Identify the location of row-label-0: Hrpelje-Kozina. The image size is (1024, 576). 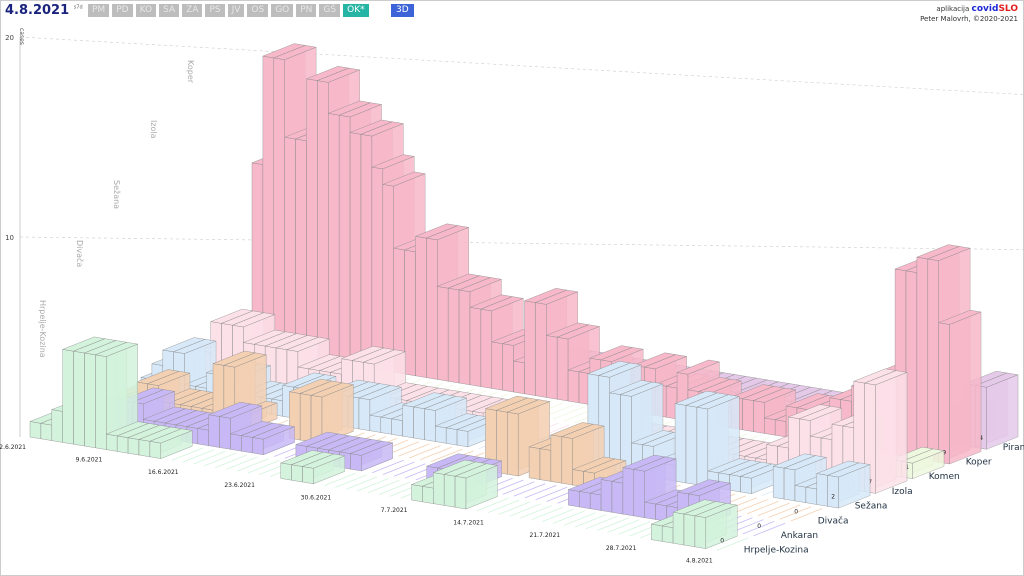
(776, 551).